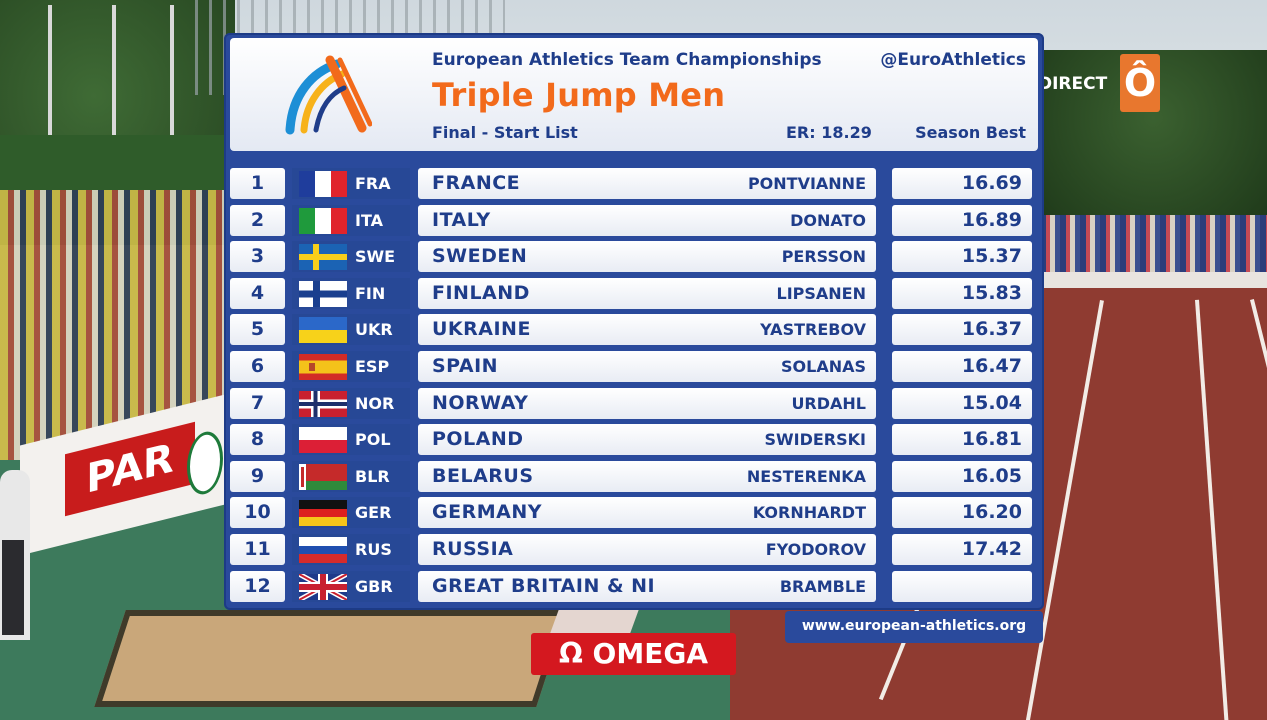 This screenshot has height=720, width=1267. I want to click on position-number: 9, so click(257, 476).